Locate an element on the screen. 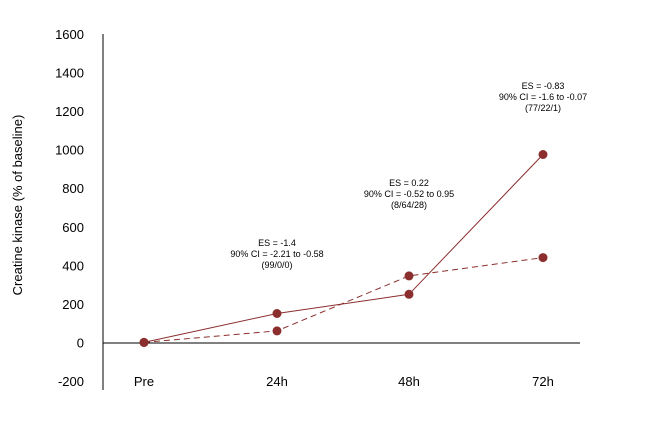  y-tick-label: 600 is located at coordinates (73, 227).